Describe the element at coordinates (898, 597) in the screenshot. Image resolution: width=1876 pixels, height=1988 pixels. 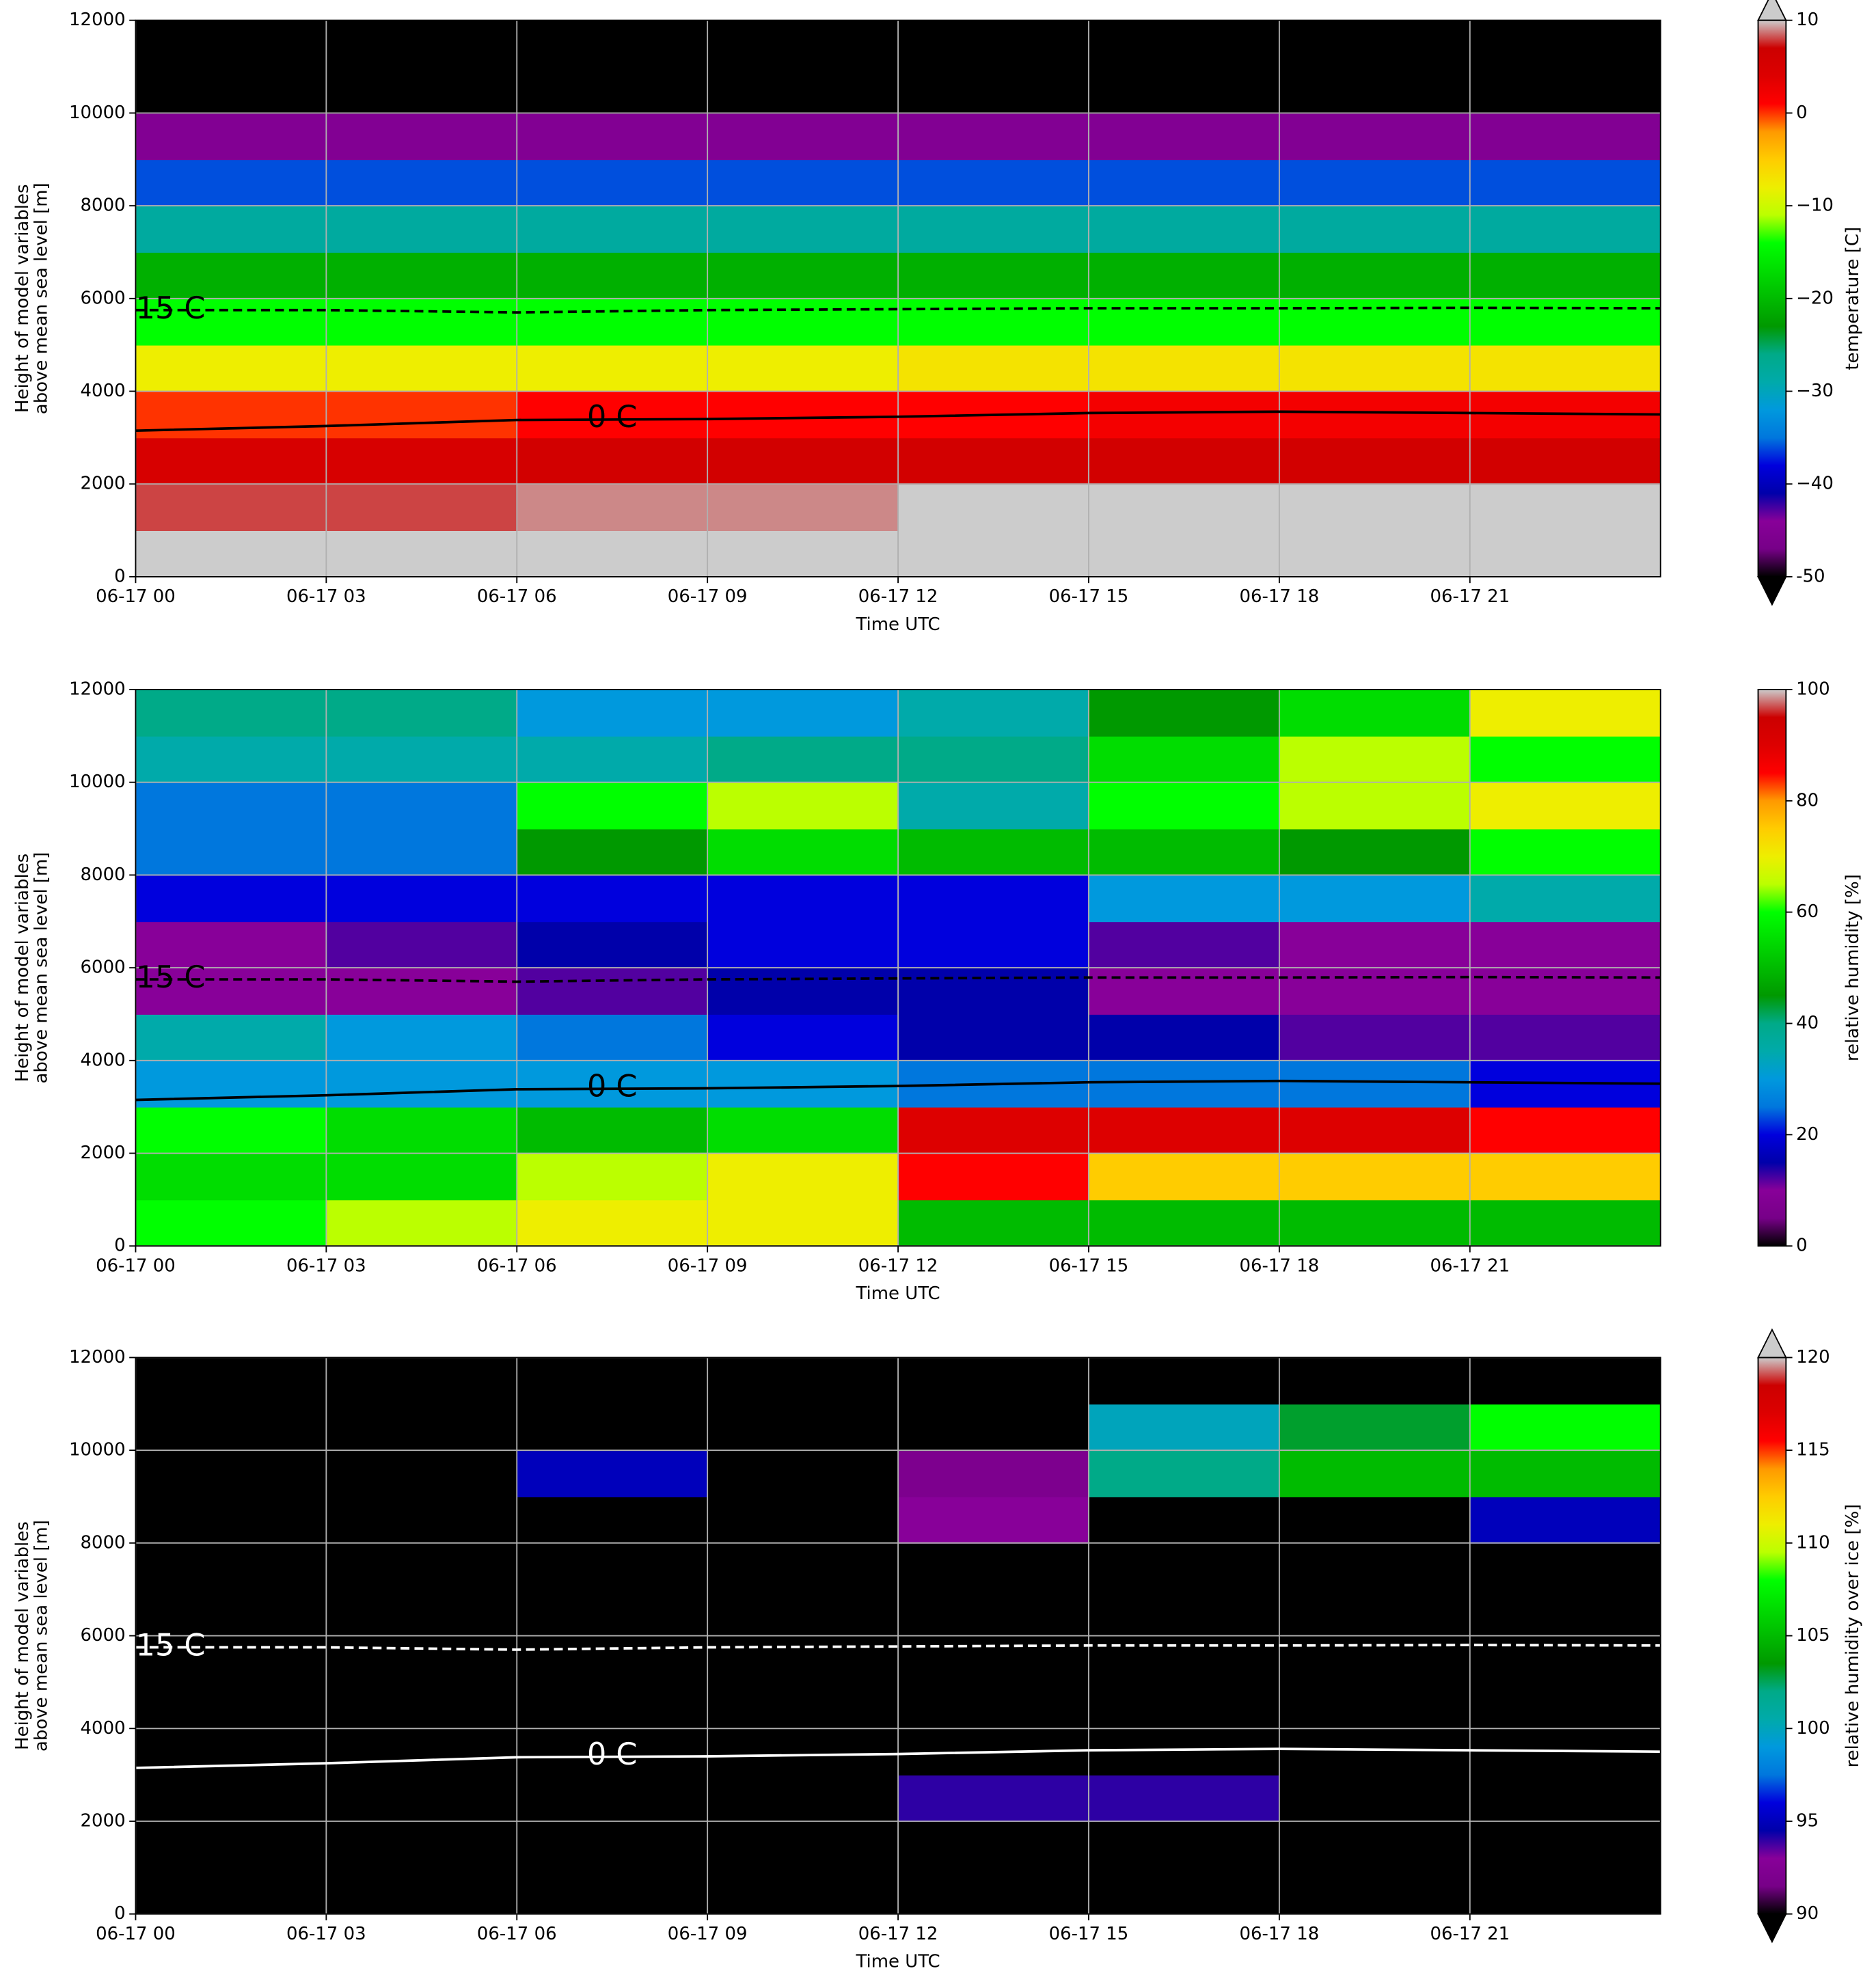
I see `x-tick-label: 06-17 12` at that location.